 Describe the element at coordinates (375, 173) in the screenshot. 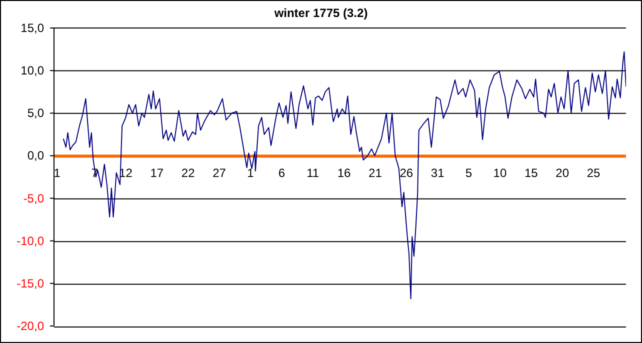

I see `x-tick-label: 21` at that location.